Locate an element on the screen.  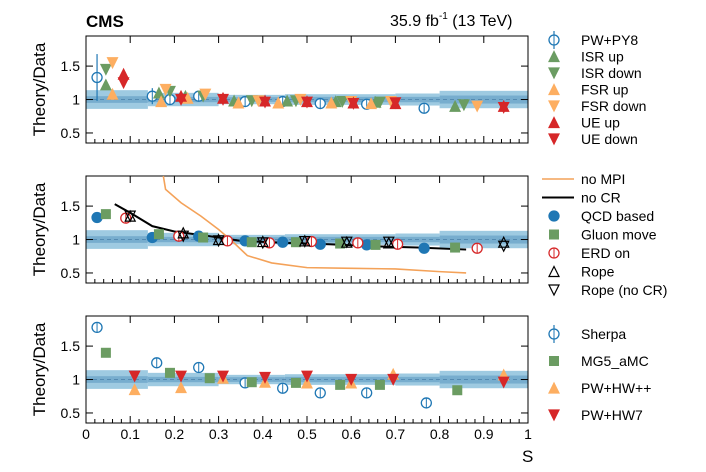
x-tick-label: 0.1 is located at coordinates (130, 434).